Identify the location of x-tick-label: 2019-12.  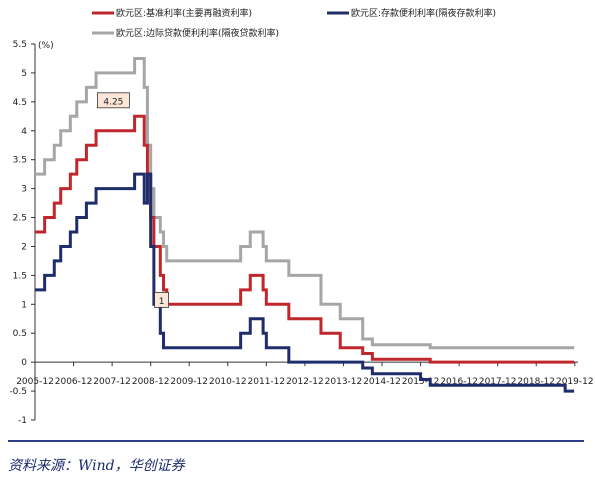
(575, 382).